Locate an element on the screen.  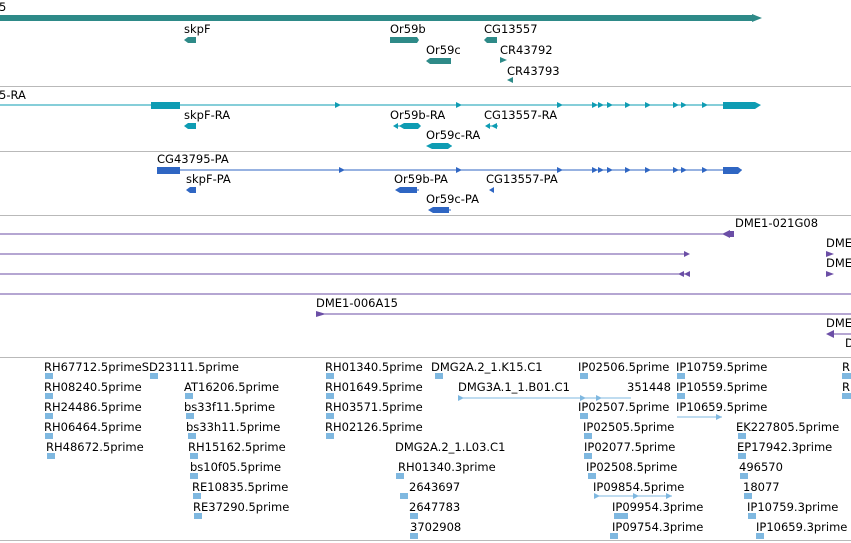
est-label: IP02508.5prime is located at coordinates (632, 467).